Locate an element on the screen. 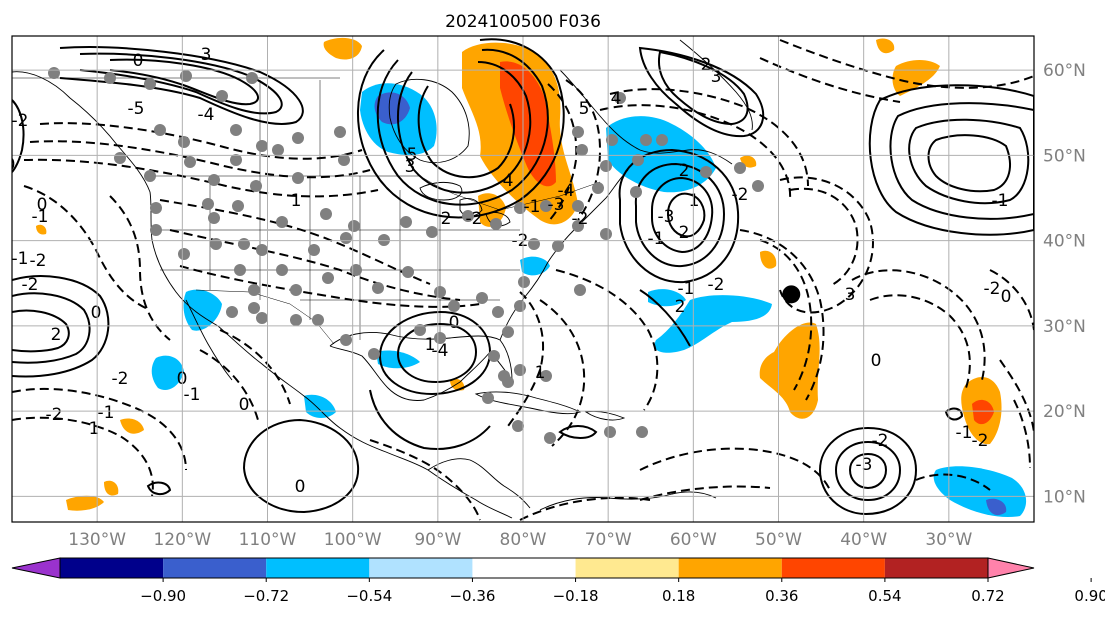 Image resolution: width=1105 pixels, height=619 pixels. contour-label: -5 is located at coordinates (136, 109).